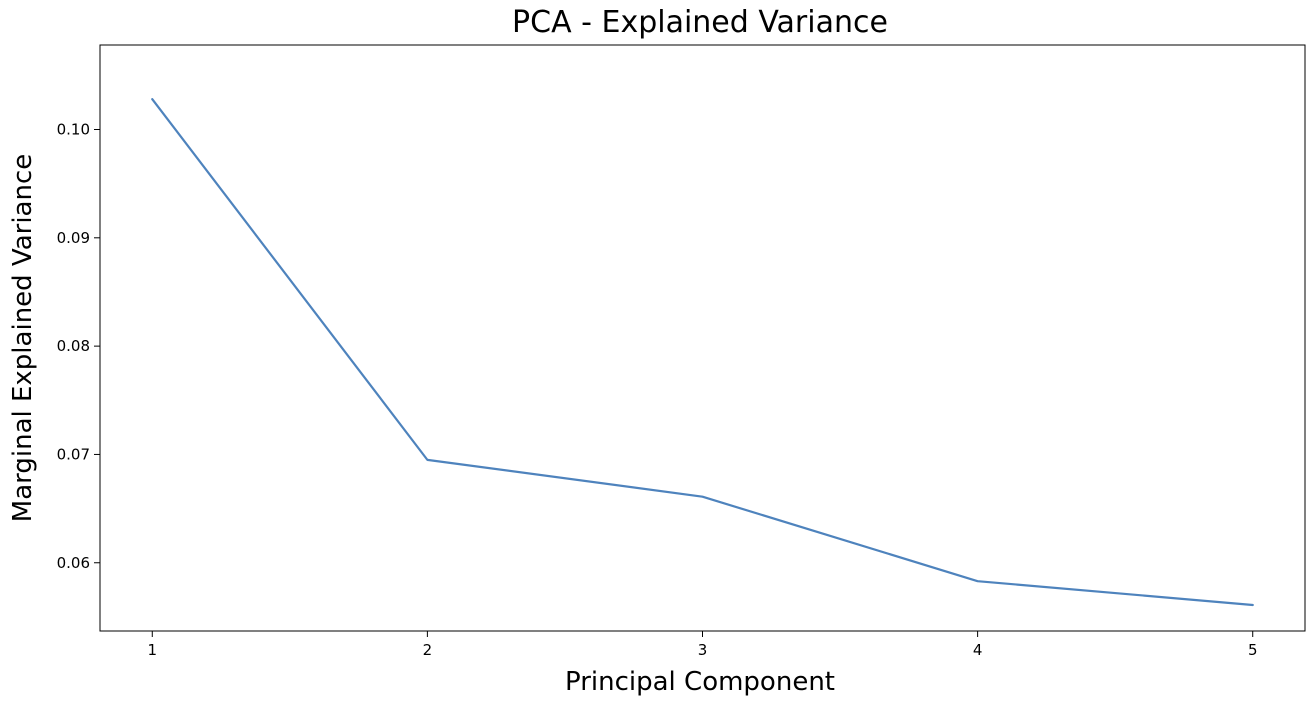  I want to click on y-axis-label: Marginal Explained Variance, so click(23, 338).